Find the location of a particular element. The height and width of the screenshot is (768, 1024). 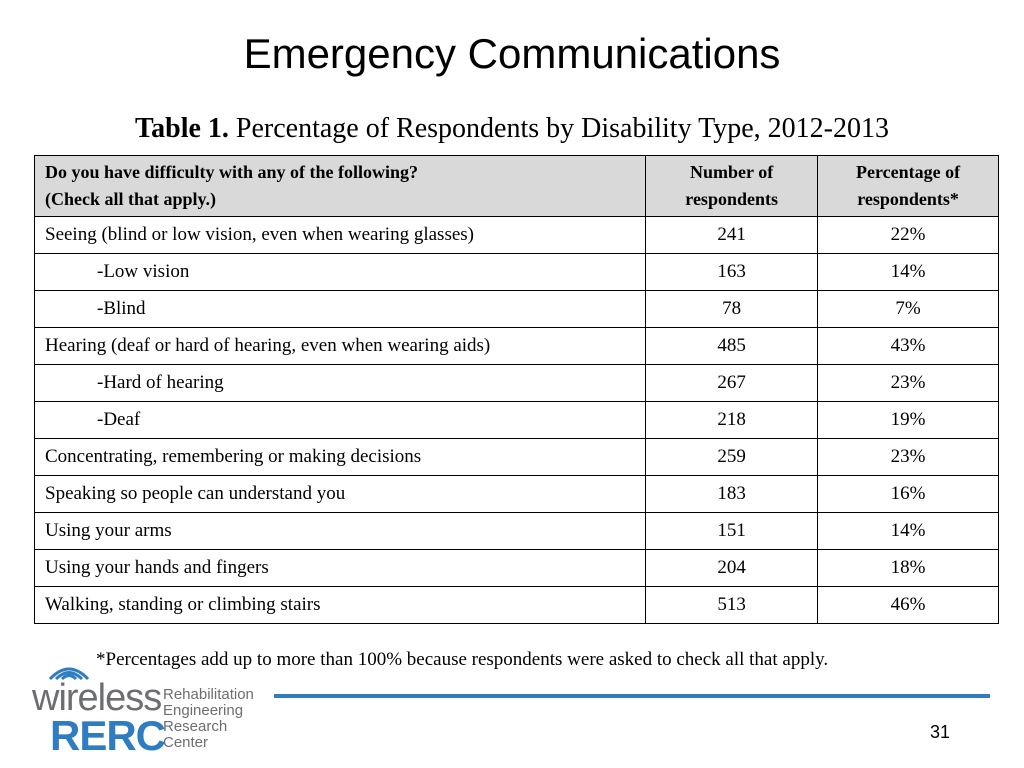

row-count: 259 is located at coordinates (732, 457).